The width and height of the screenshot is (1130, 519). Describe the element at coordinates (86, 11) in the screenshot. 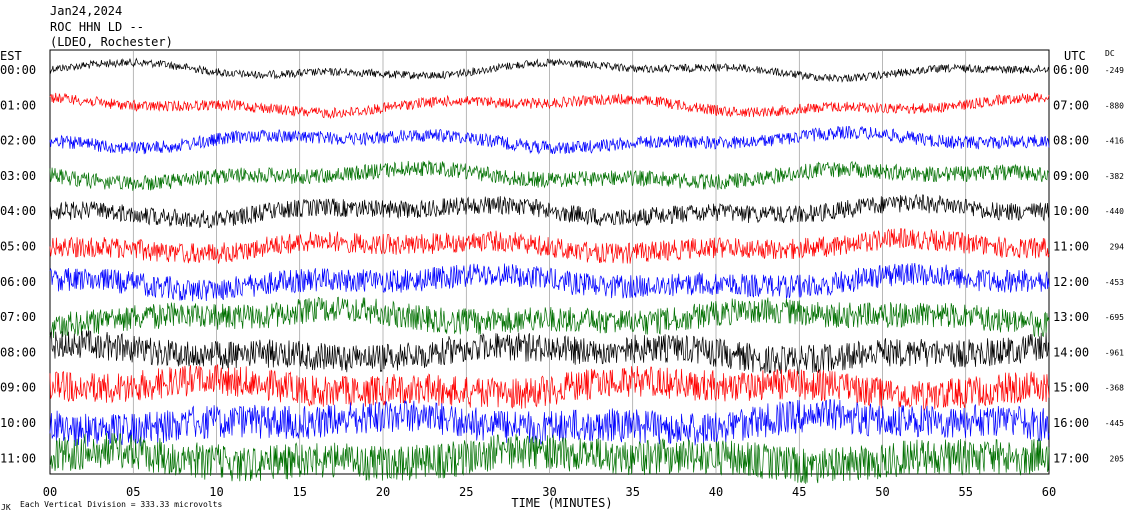

I see `header-date: Jan24,2024` at that location.